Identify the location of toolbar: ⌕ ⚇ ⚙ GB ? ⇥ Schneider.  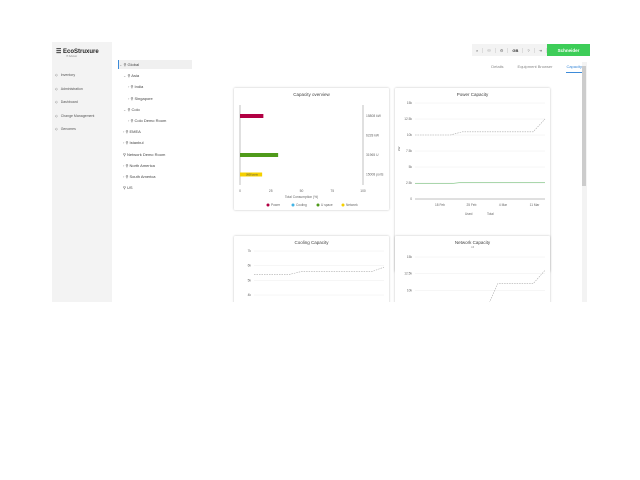
(530, 50).